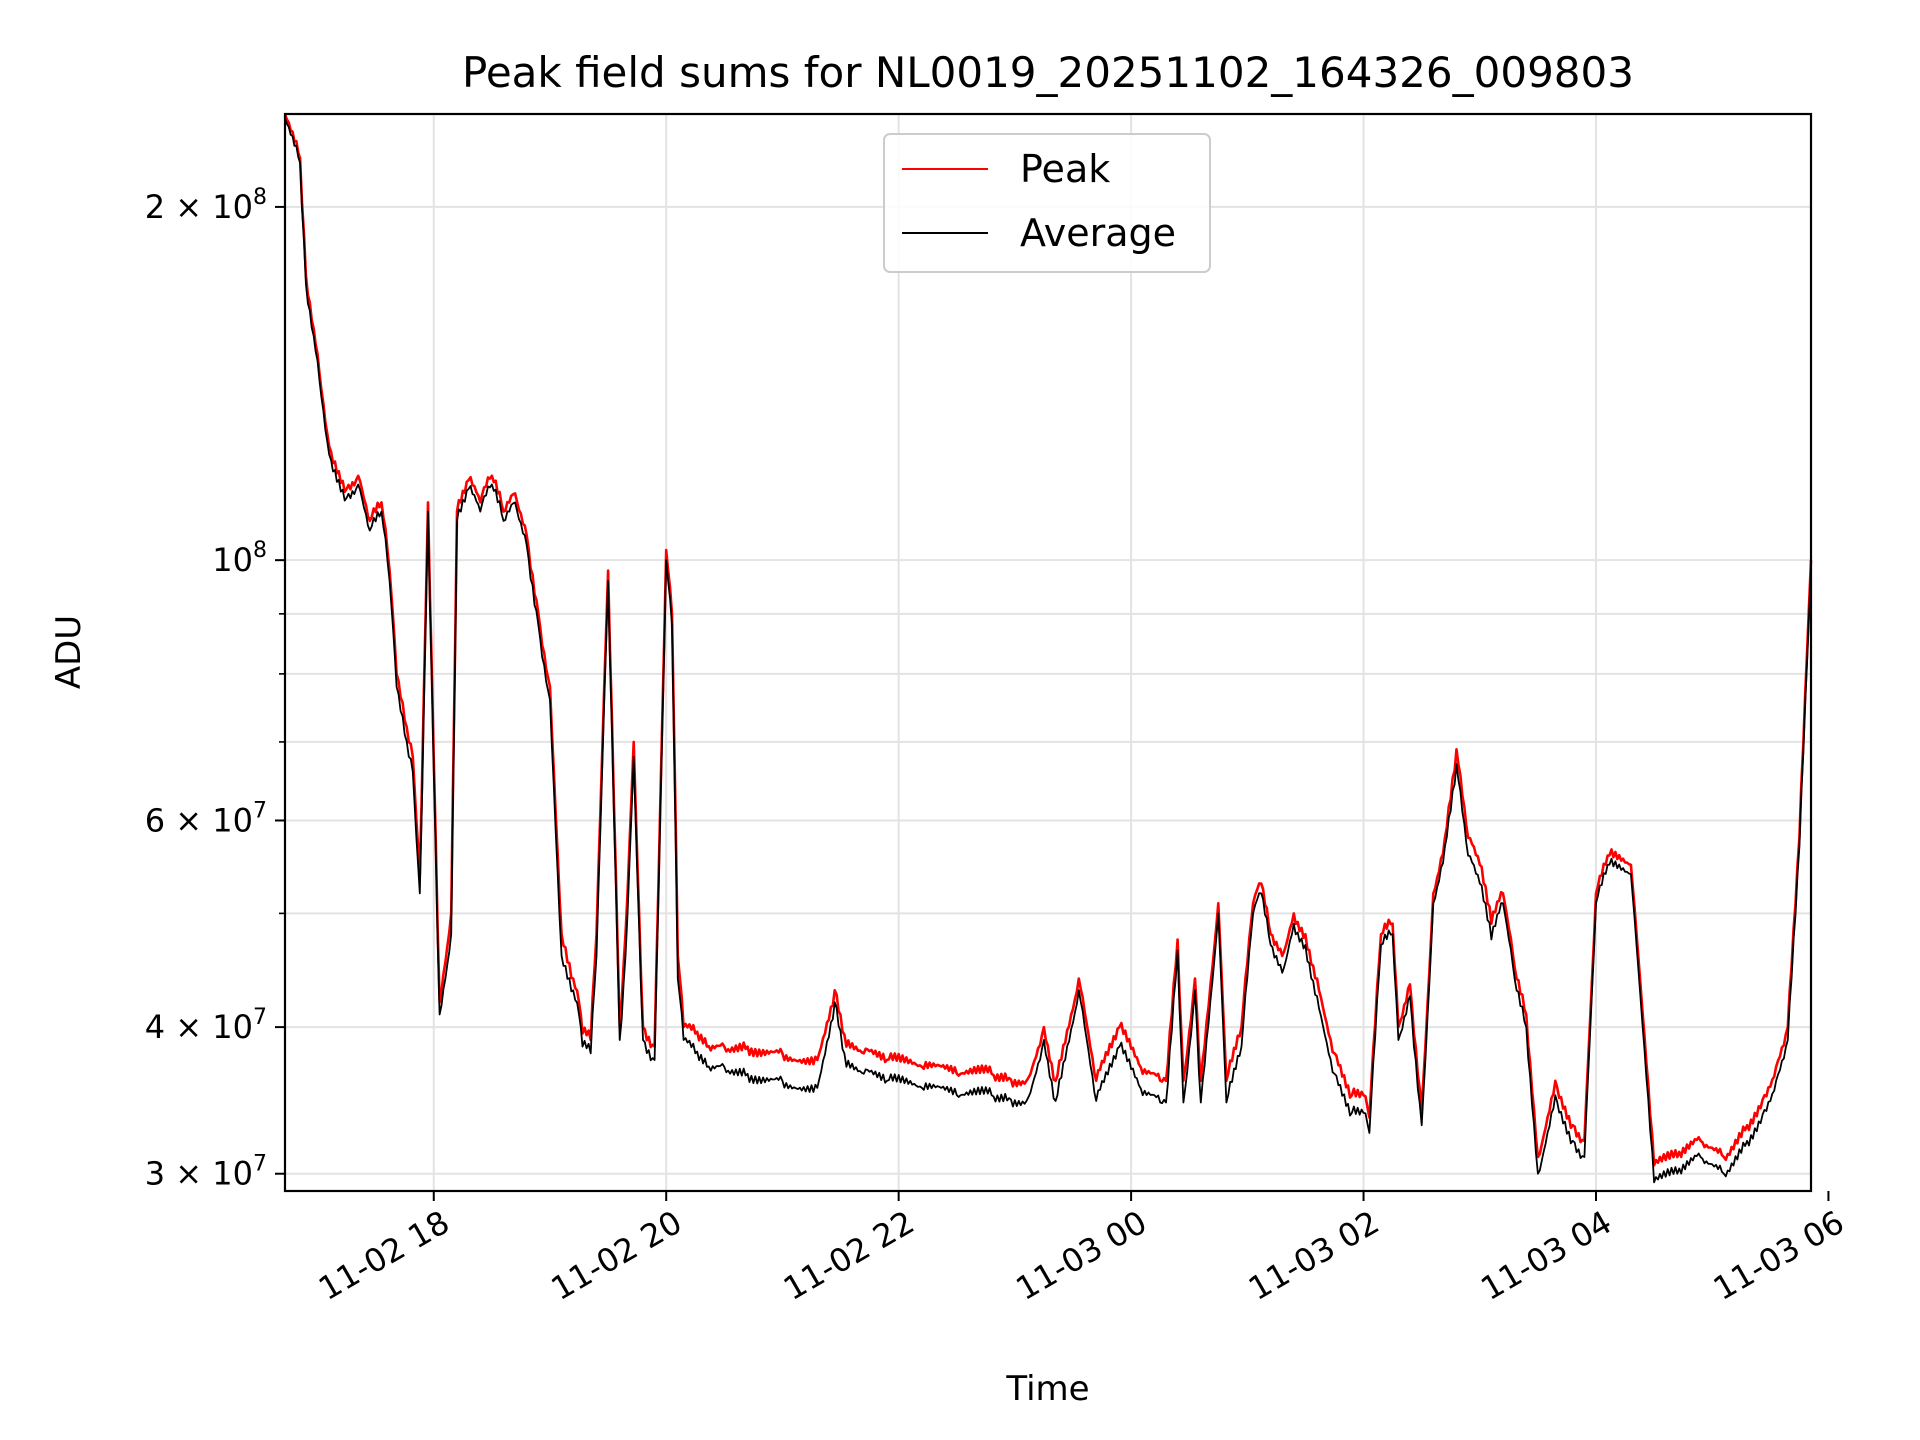  What do you see at coordinates (1779, 1255) in the screenshot?
I see `x-tick-label: 11-03 06` at bounding box center [1779, 1255].